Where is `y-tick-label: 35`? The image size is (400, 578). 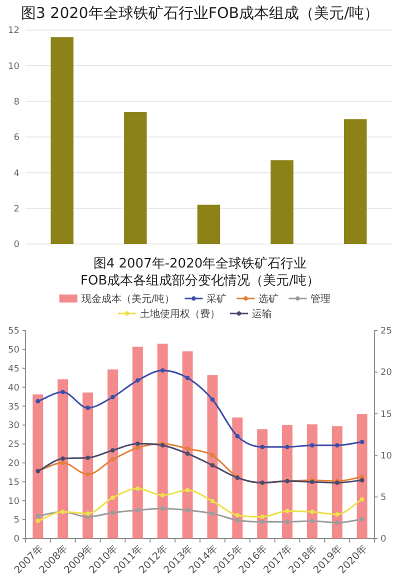 y-tick-label: 35 is located at coordinates (14, 407).